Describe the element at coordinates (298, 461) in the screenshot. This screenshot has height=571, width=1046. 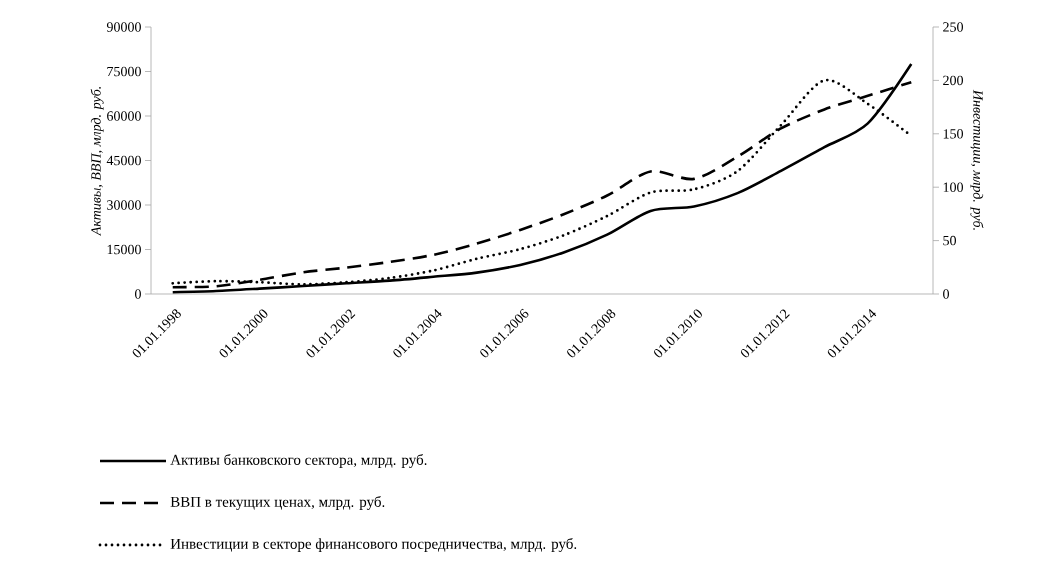
I see `legend-label: Активы банковского сектора, млрд. руб.` at that location.